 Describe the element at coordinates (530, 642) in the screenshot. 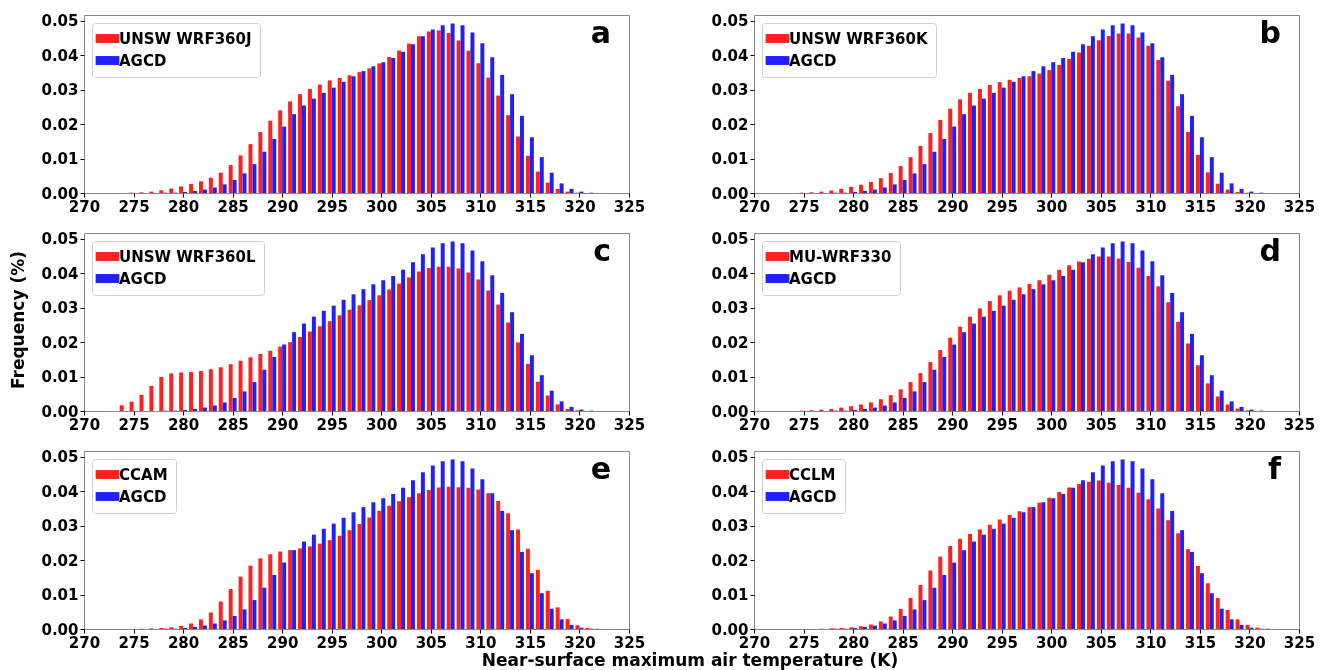

I see `x-tick-label: 315` at that location.